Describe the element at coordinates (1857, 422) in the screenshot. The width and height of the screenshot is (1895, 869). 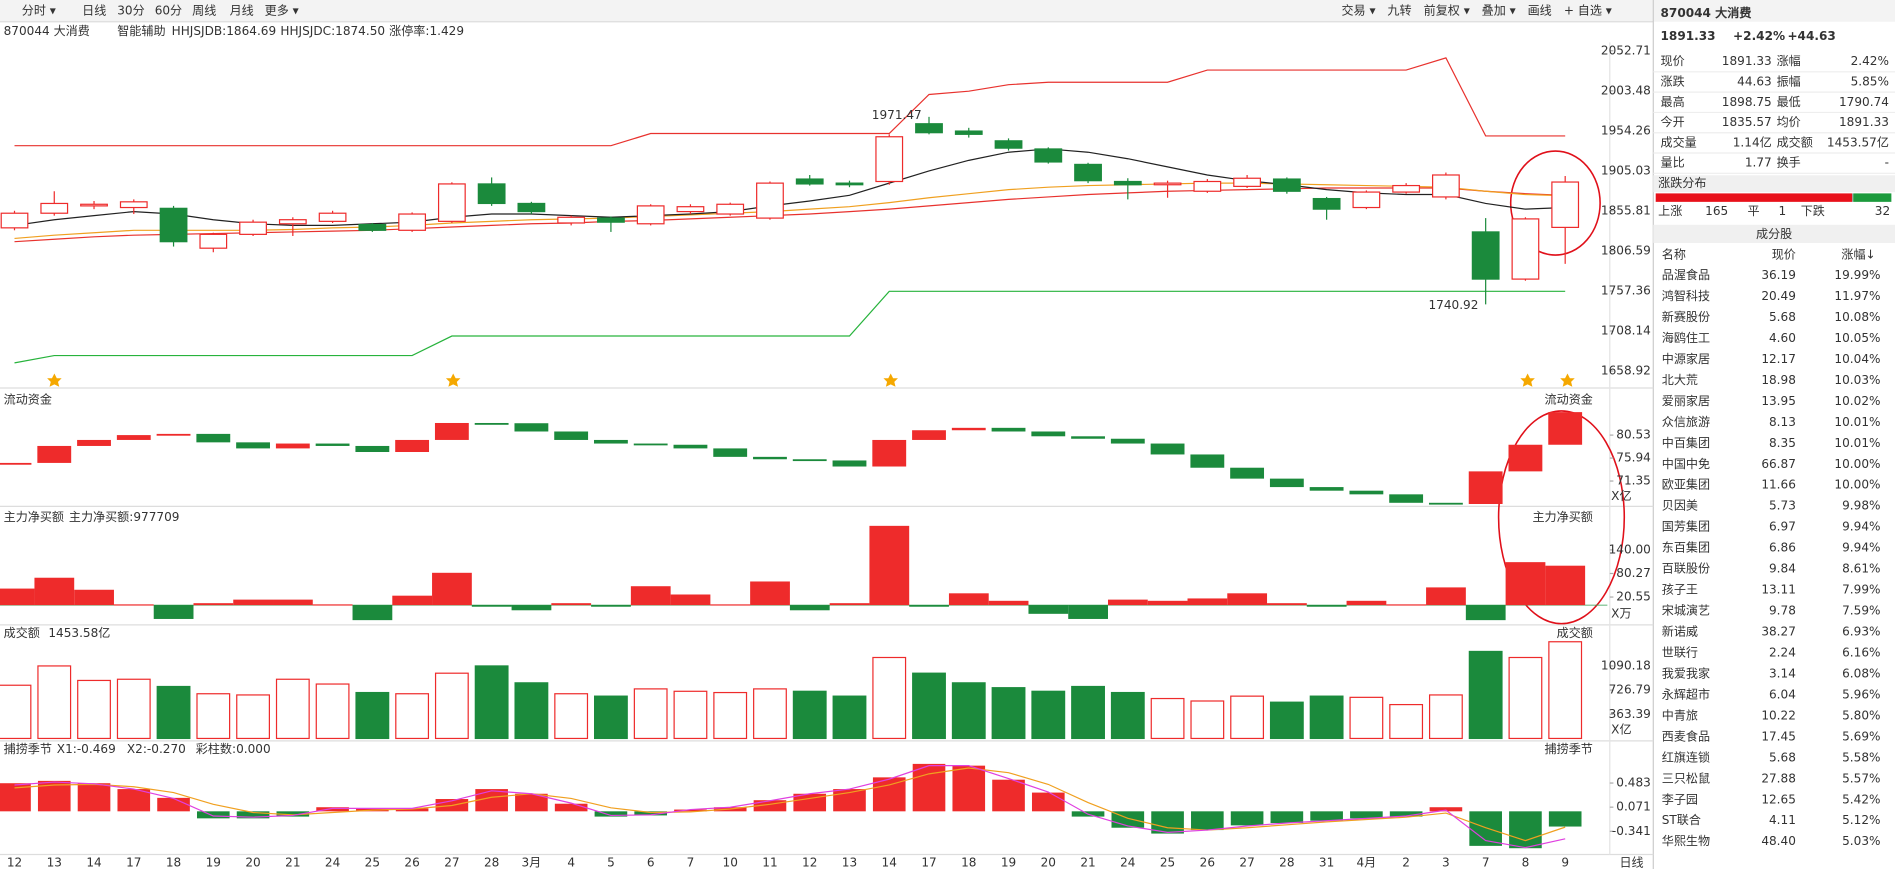
I see `stock-change: 10.01%` at that location.